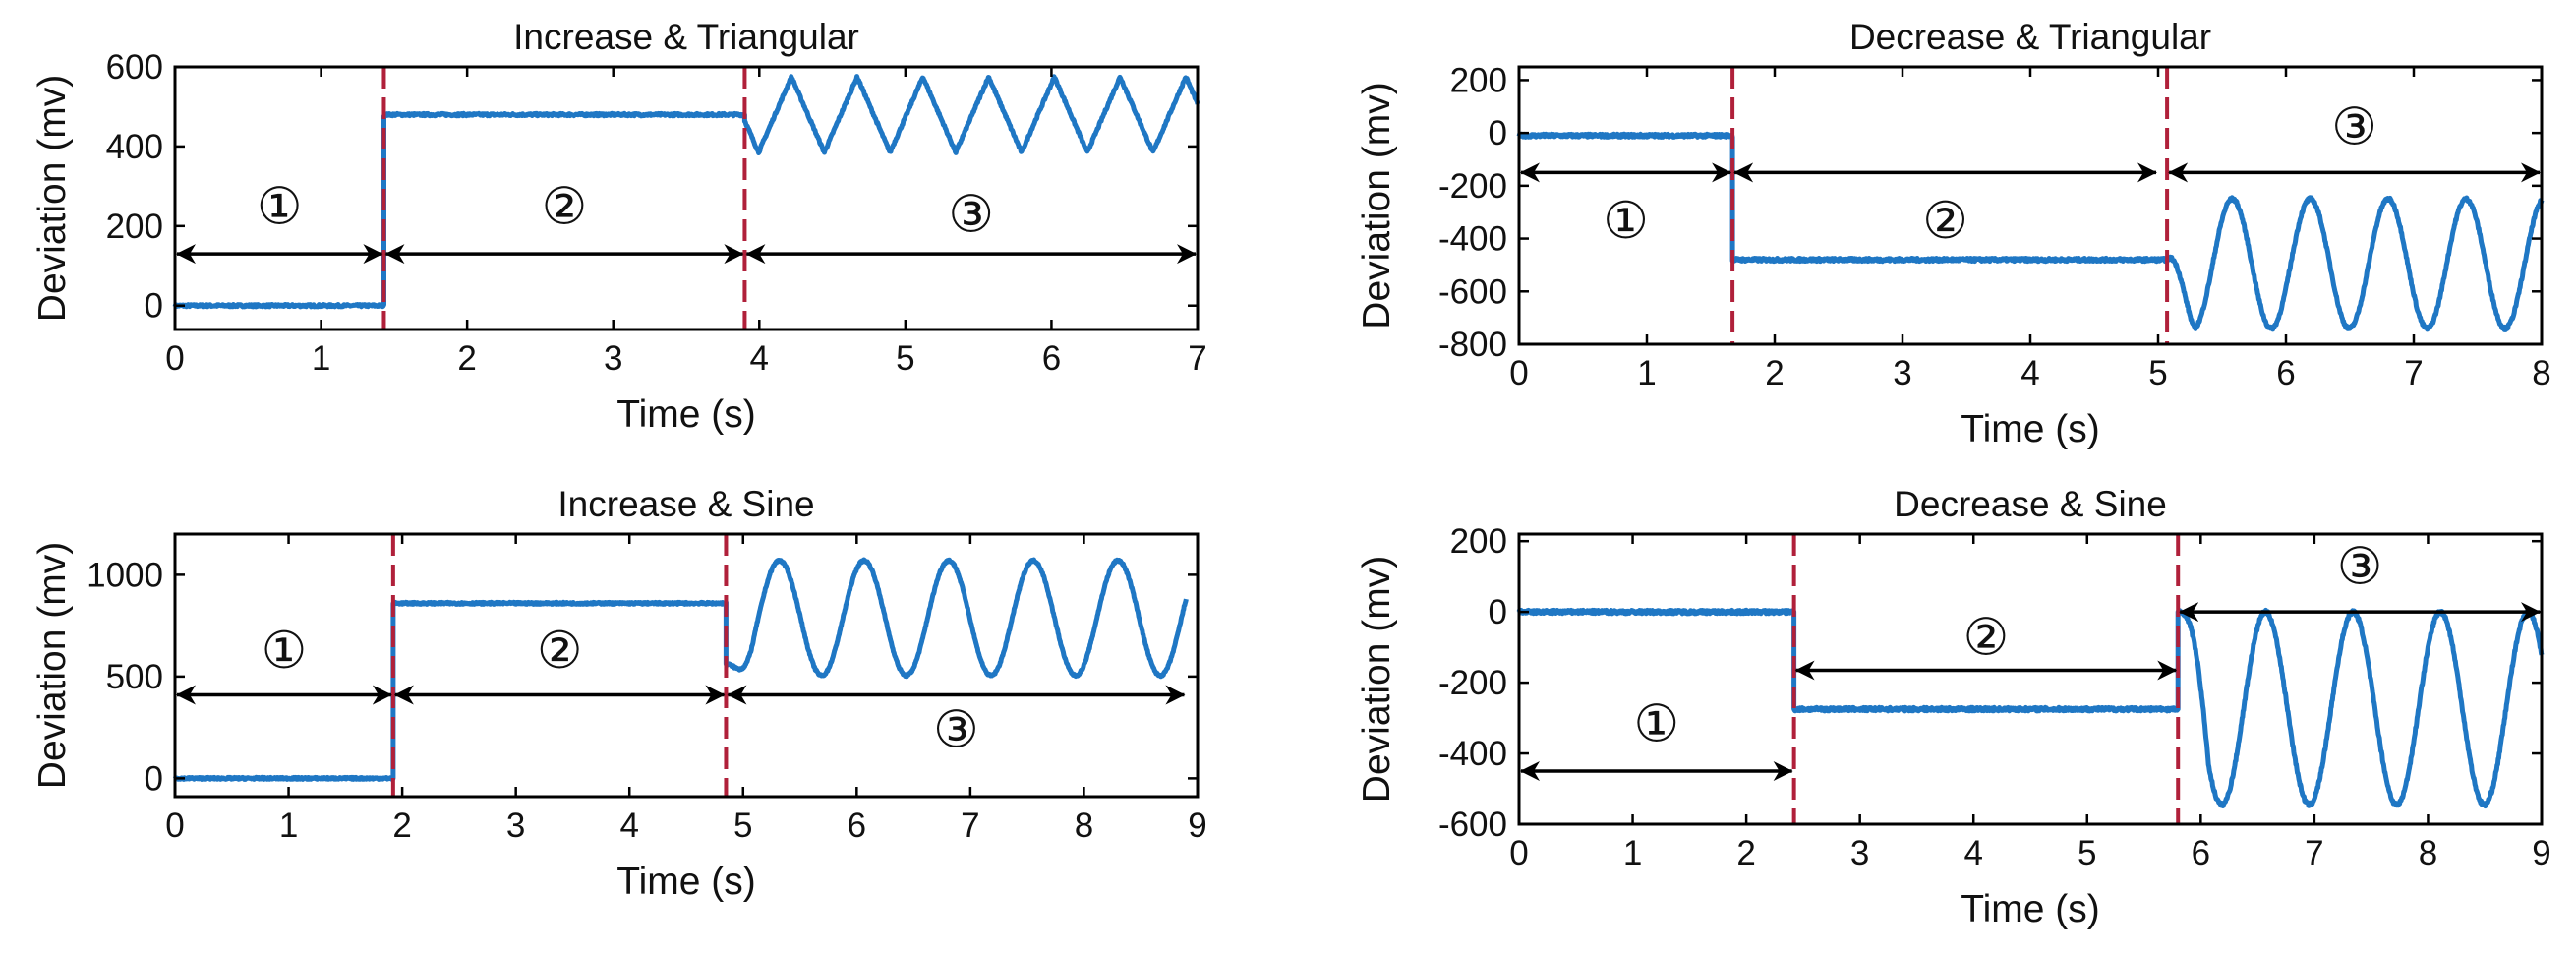  Describe the element at coordinates (134, 67) in the screenshot. I see `y-tick-label: 600` at that location.